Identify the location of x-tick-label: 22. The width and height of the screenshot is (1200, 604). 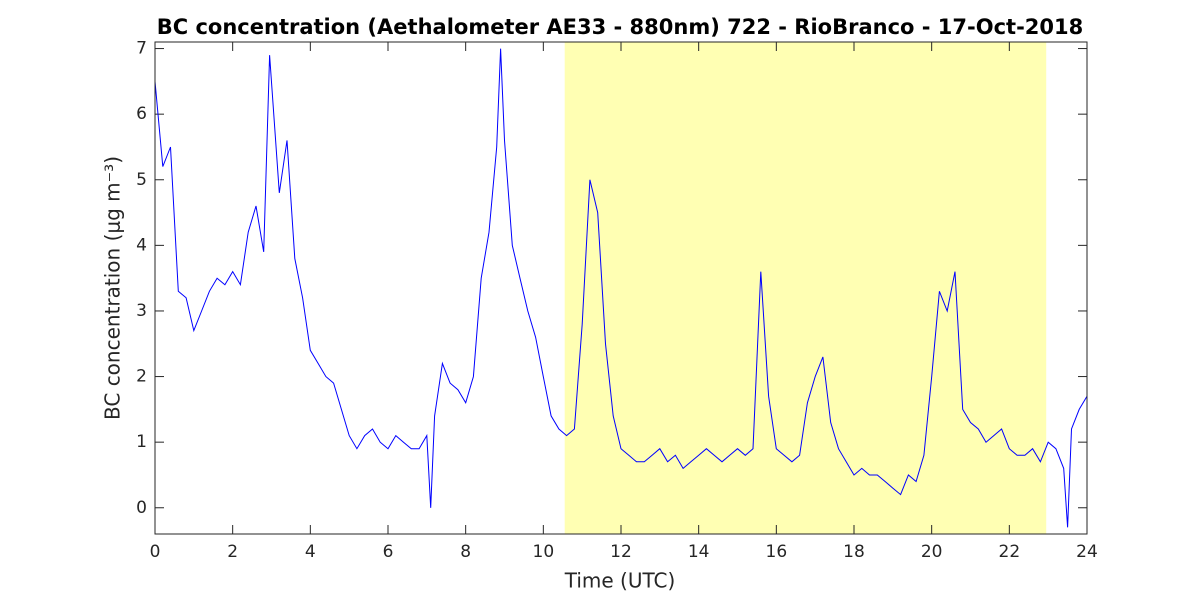
(1010, 552).